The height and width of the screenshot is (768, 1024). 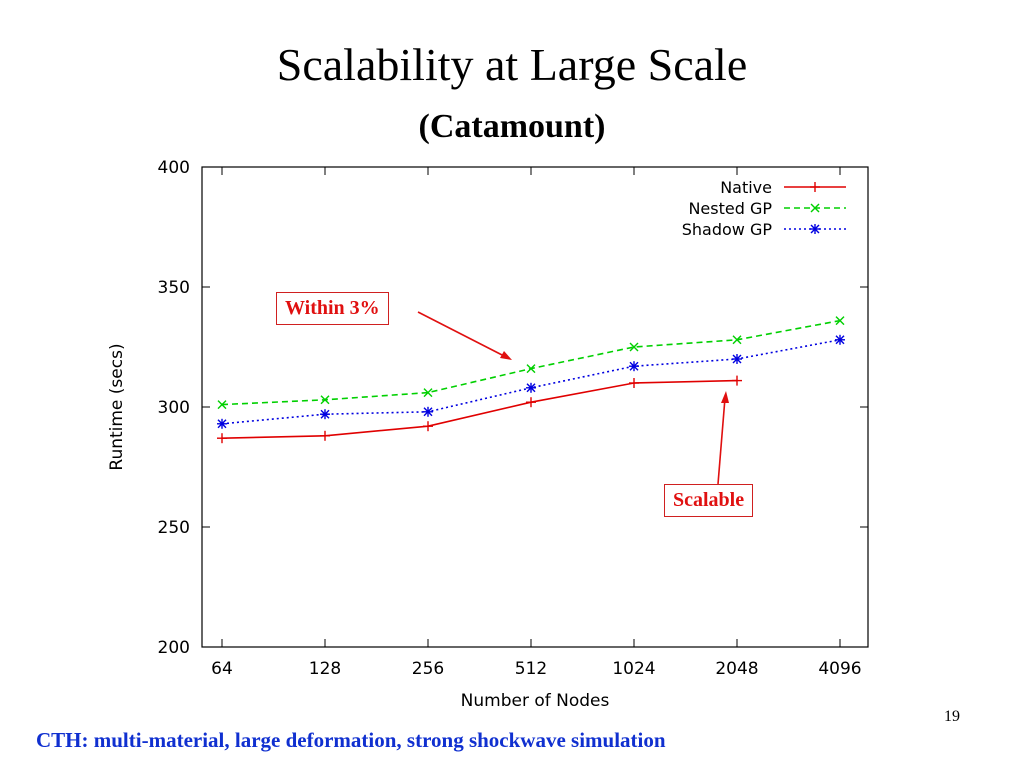 What do you see at coordinates (174, 168) in the screenshot?
I see `y-tick-label: 400` at bounding box center [174, 168].